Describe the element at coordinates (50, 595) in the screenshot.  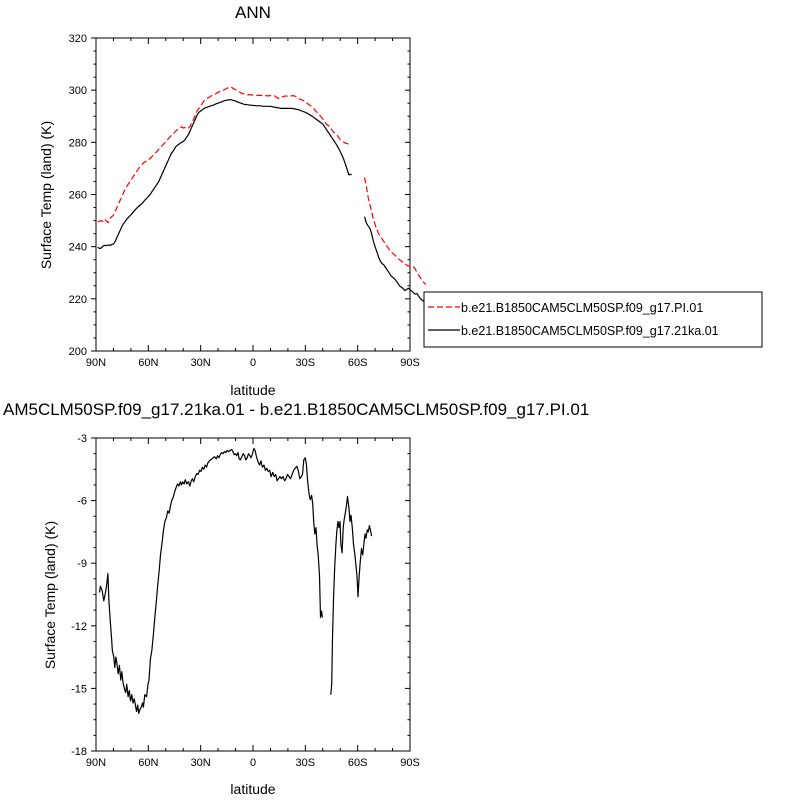
I see `bottom-chart-ylabel: Surface Temp (land) (K)` at that location.